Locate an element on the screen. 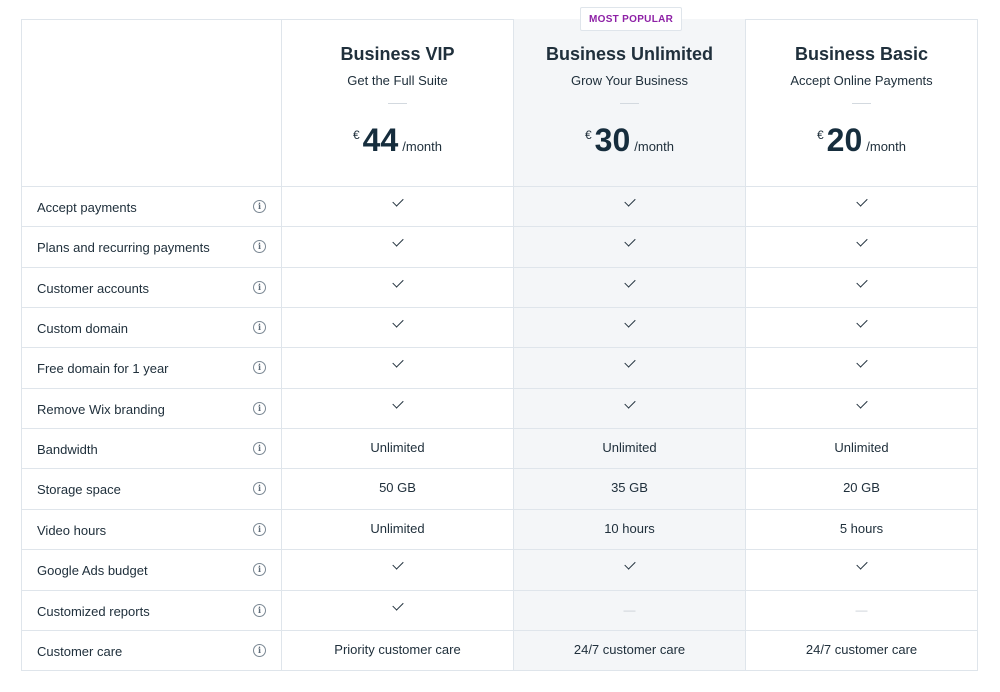  plan-tagline: Accept Online Payments is located at coordinates (861, 80).